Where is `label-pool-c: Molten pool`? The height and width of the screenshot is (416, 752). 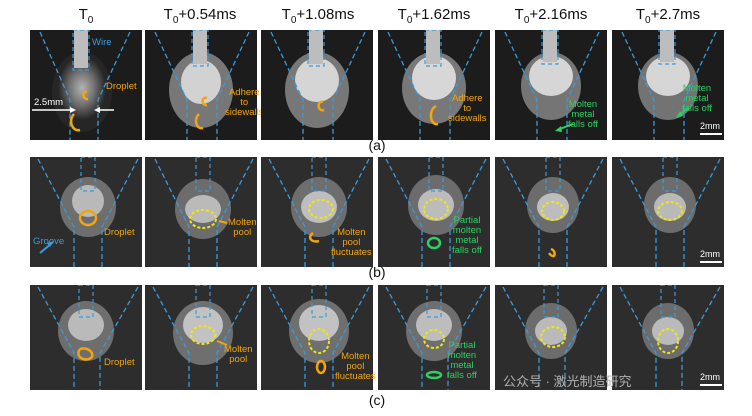 label-pool-c: Molten pool is located at coordinates (238, 354).